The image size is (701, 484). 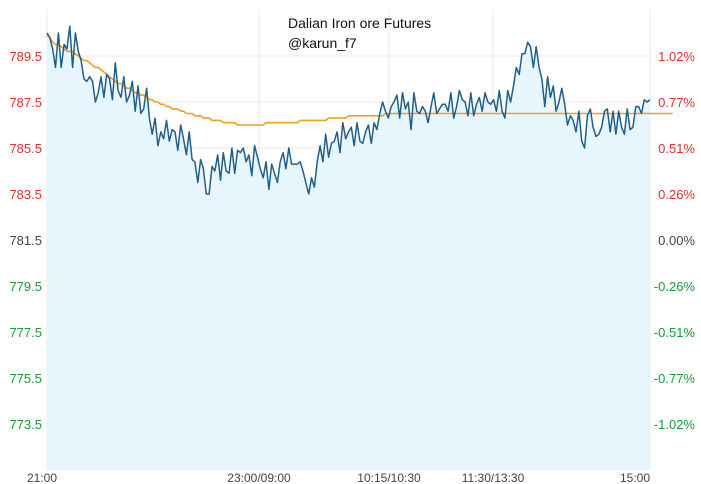 I want to click on left-tick-label: 789.5, so click(x=25, y=56).